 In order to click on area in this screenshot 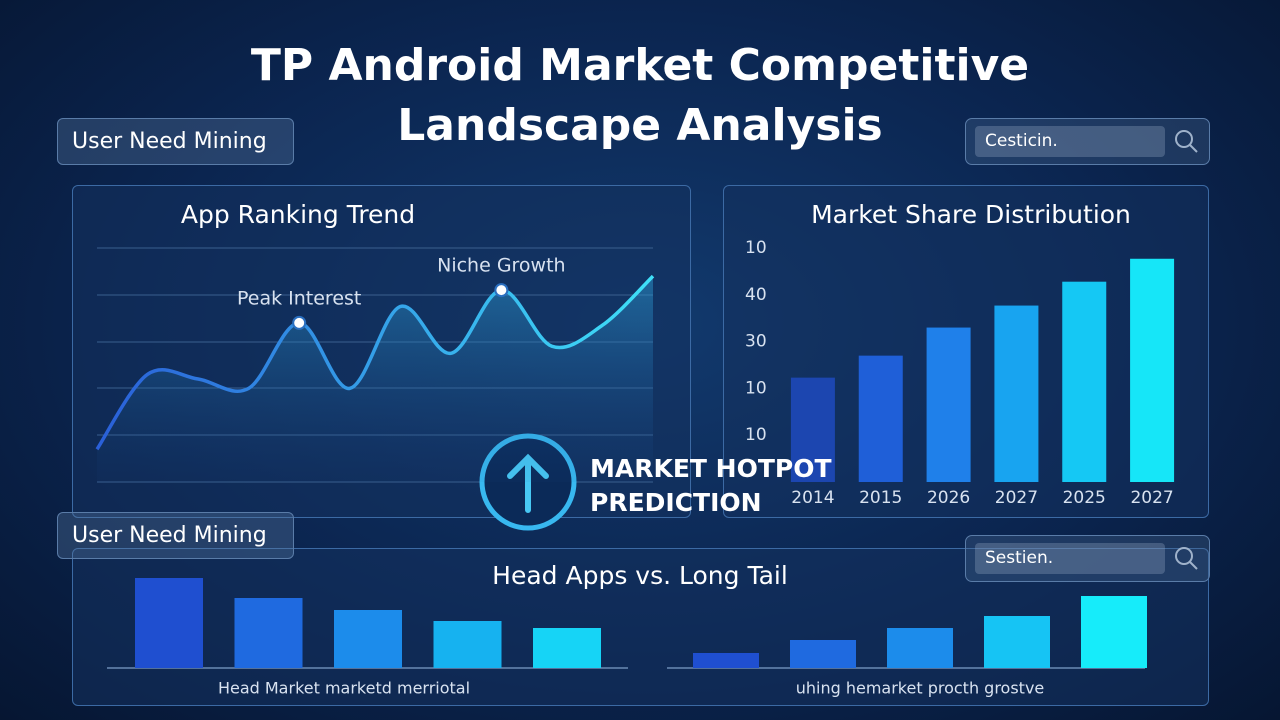, I will do `click(375, 379)`.